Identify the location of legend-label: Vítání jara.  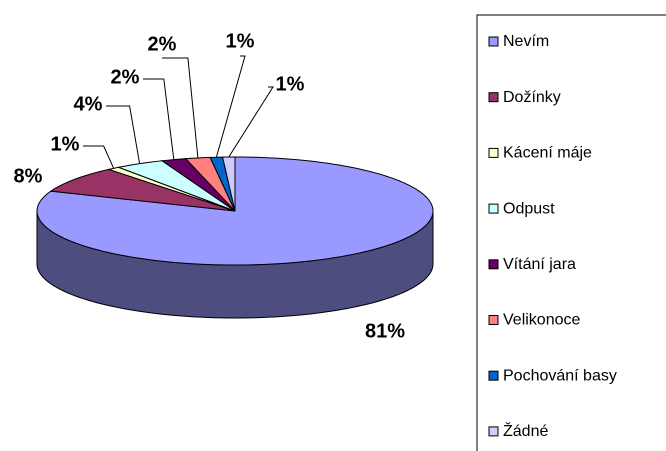
(539, 264).